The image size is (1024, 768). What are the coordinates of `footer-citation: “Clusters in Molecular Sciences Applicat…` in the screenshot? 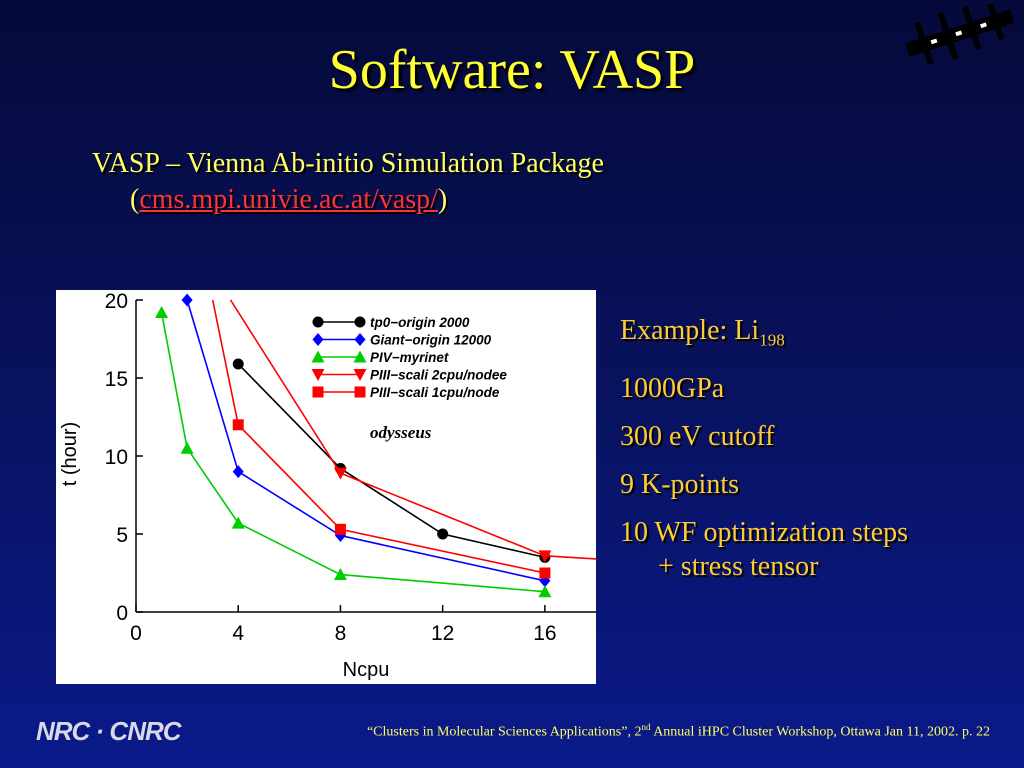 It's located at (678, 731).